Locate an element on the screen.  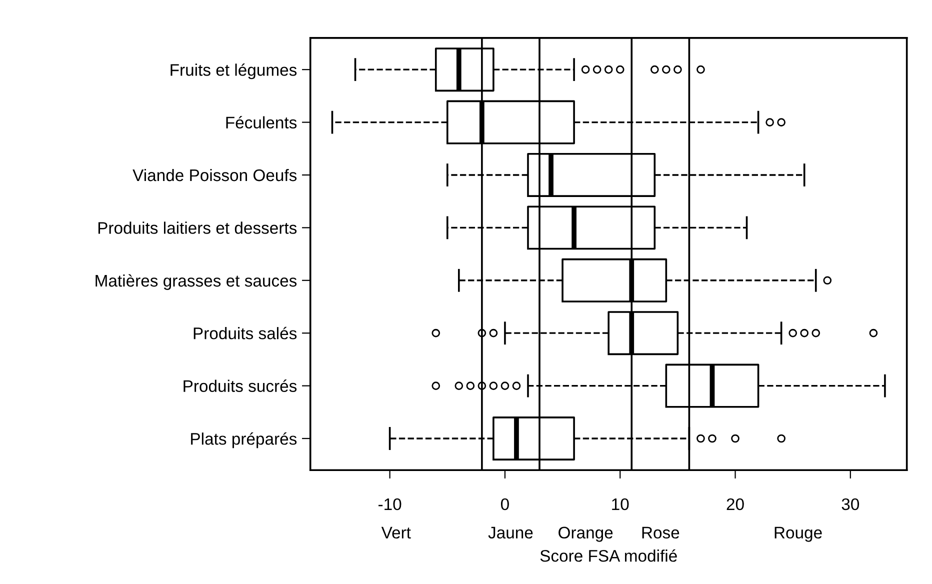
x-tick-label: 10 is located at coordinates (620, 504).